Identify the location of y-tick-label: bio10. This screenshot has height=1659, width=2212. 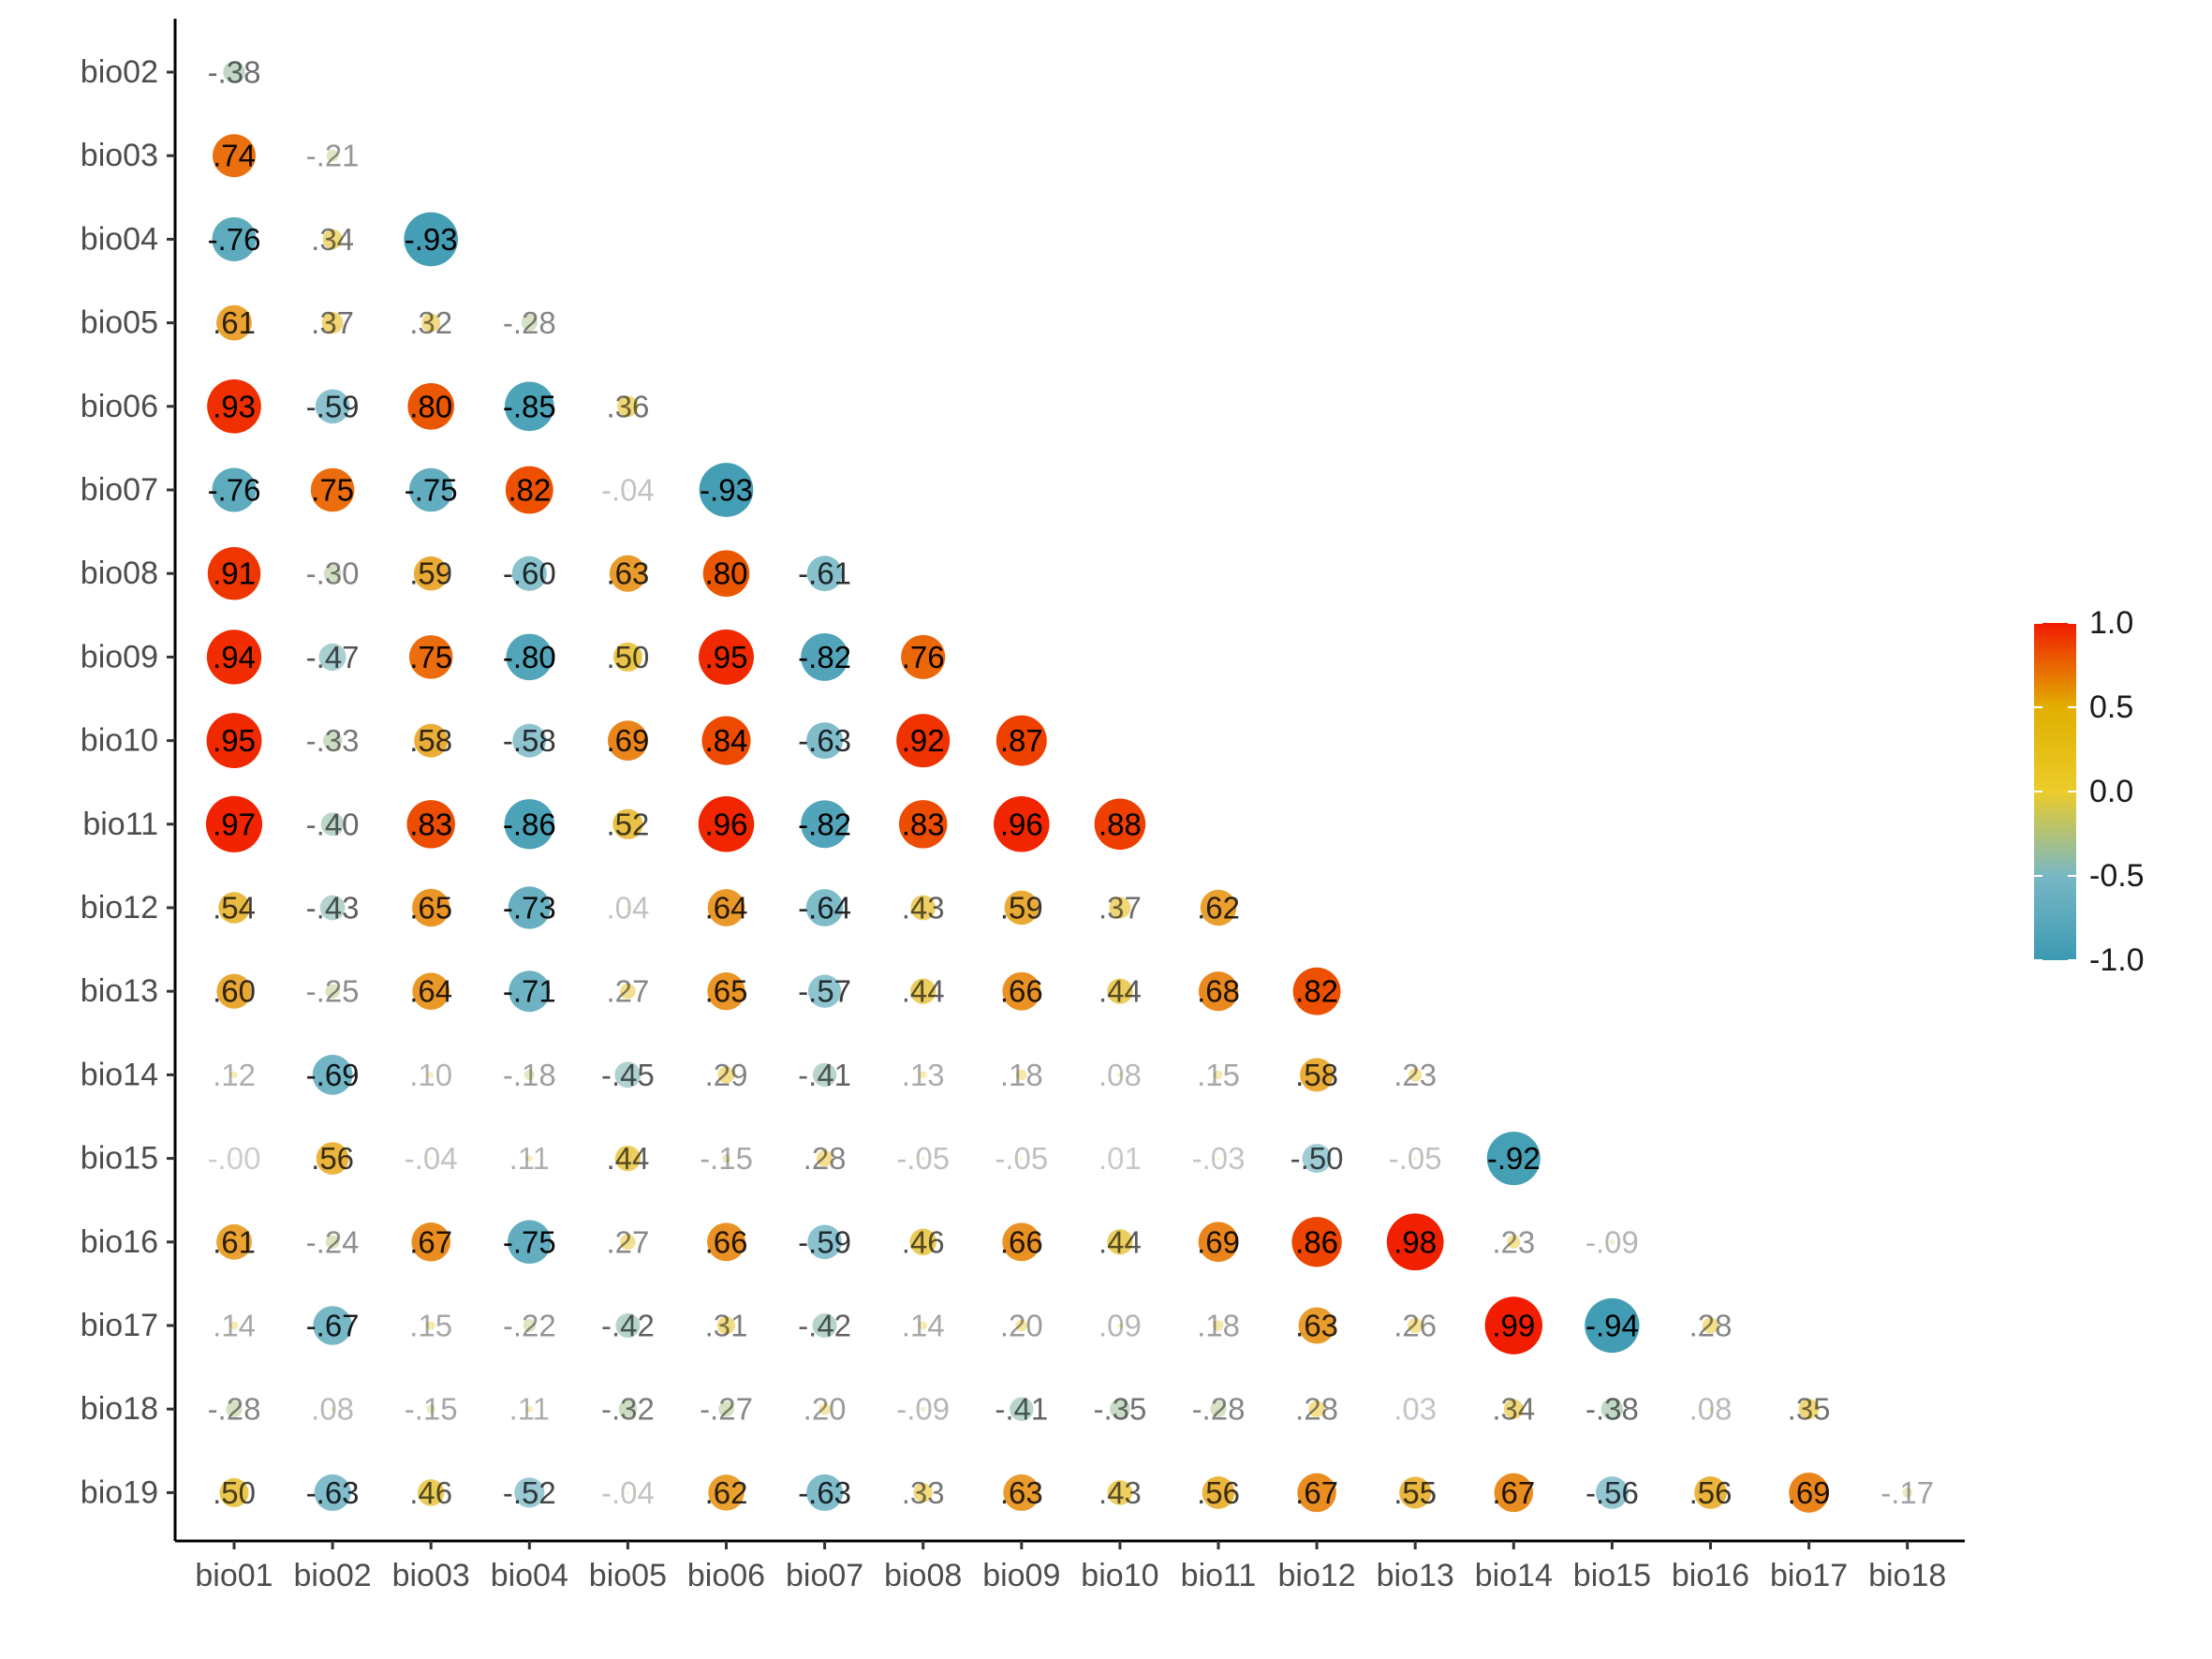
(119, 741).